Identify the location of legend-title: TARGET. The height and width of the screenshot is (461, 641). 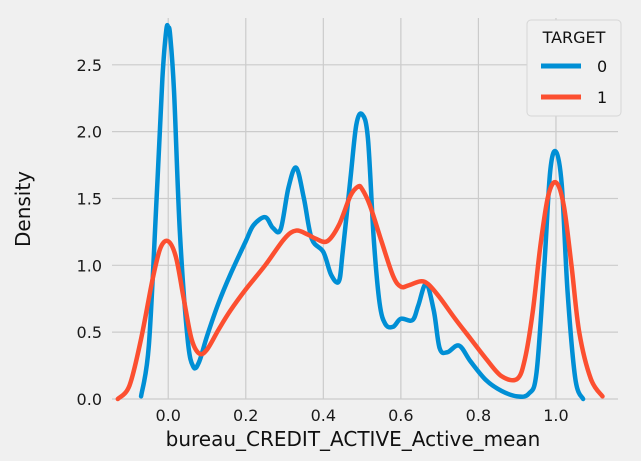
(574, 37).